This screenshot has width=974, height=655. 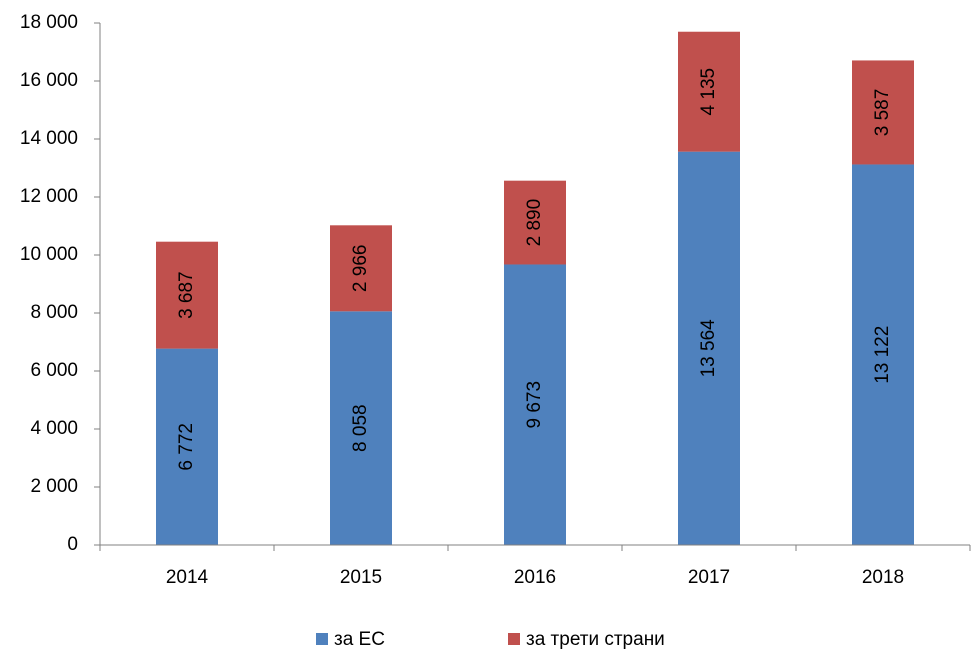 What do you see at coordinates (535, 577) in the screenshot?
I see `x-tick-label: 2016` at bounding box center [535, 577].